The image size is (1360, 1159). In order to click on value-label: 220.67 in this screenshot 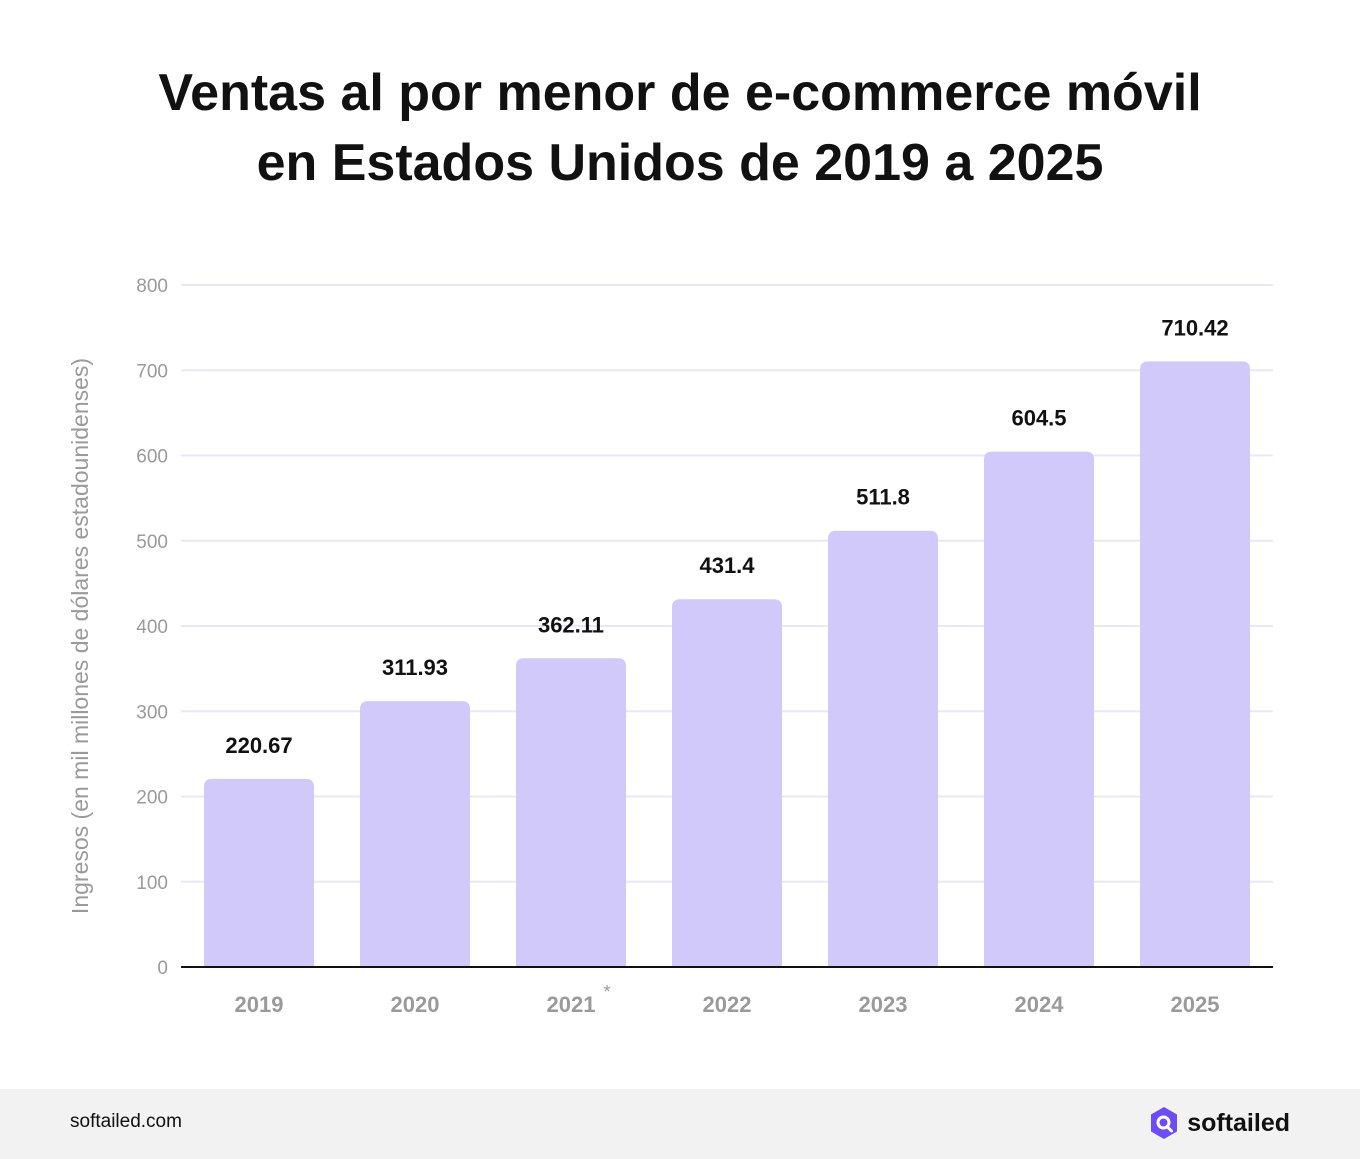, I will do `click(258, 745)`.